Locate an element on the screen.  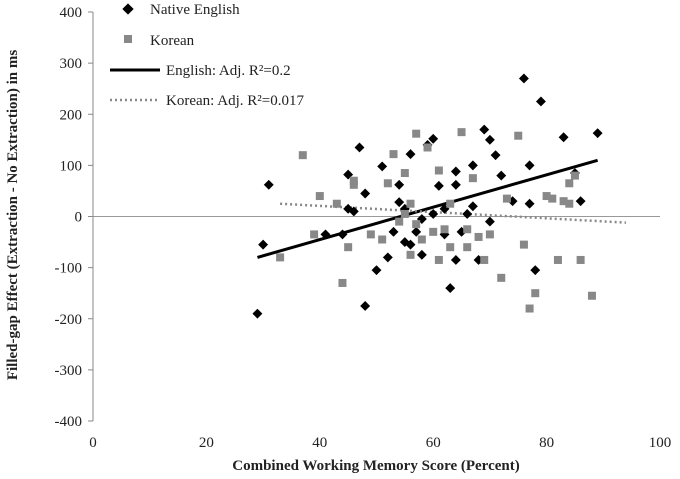
x-tick-label: 80 is located at coordinates (546, 443).